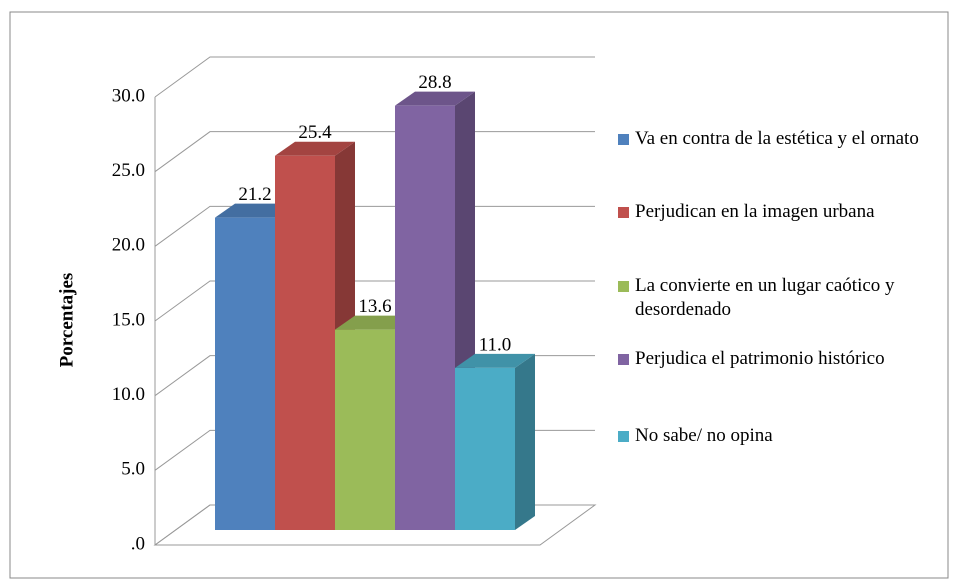 This screenshot has height=583, width=954. Describe the element at coordinates (128, 319) in the screenshot. I see `y-tick-label: 15.0` at that location.